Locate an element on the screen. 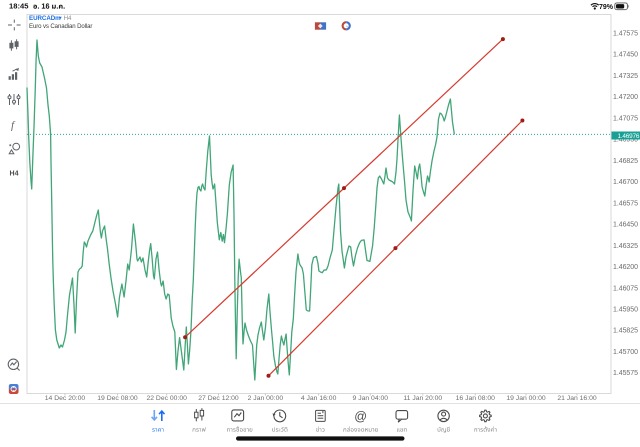 The width and height of the screenshot is (640, 447). svg-text: 1.46325 is located at coordinates (625, 246).